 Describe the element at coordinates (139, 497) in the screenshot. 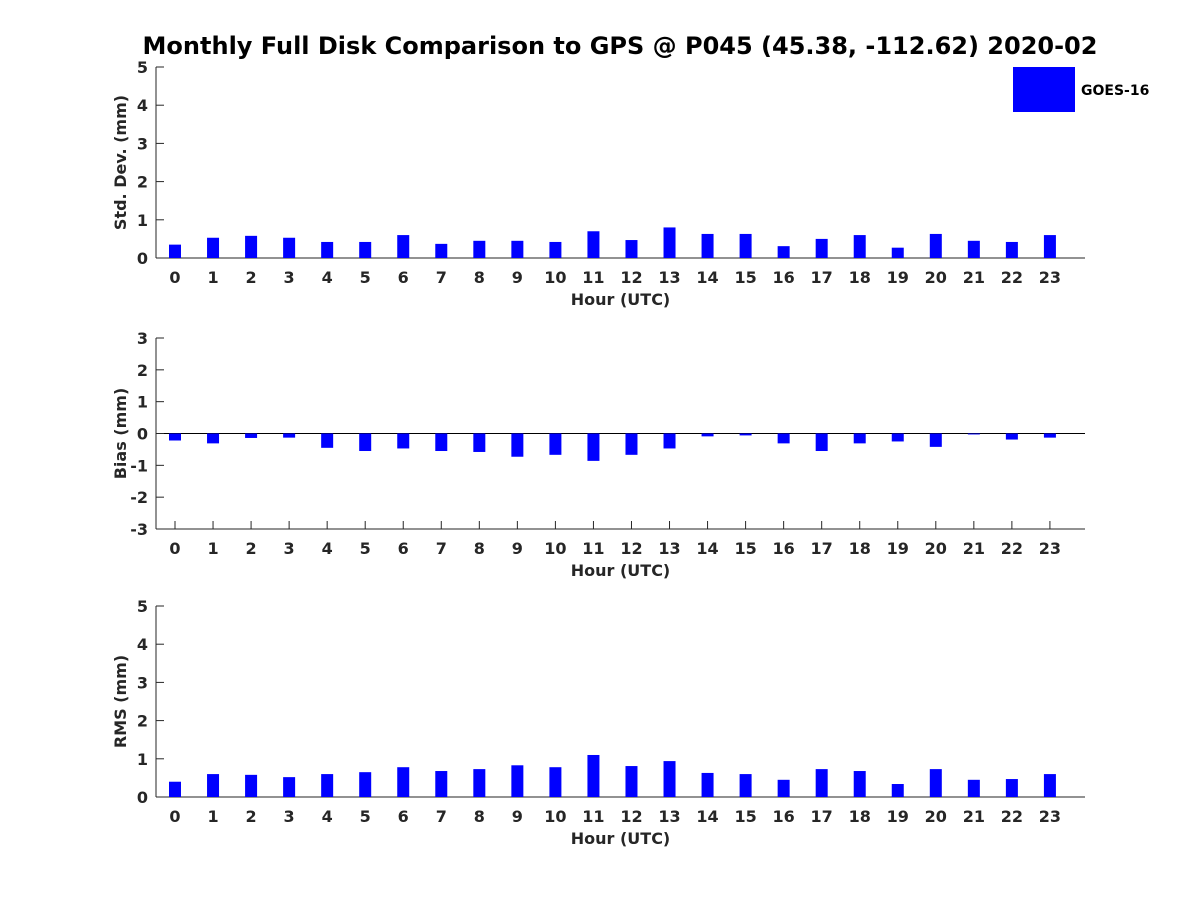

I see `y-tick-label: -2` at that location.